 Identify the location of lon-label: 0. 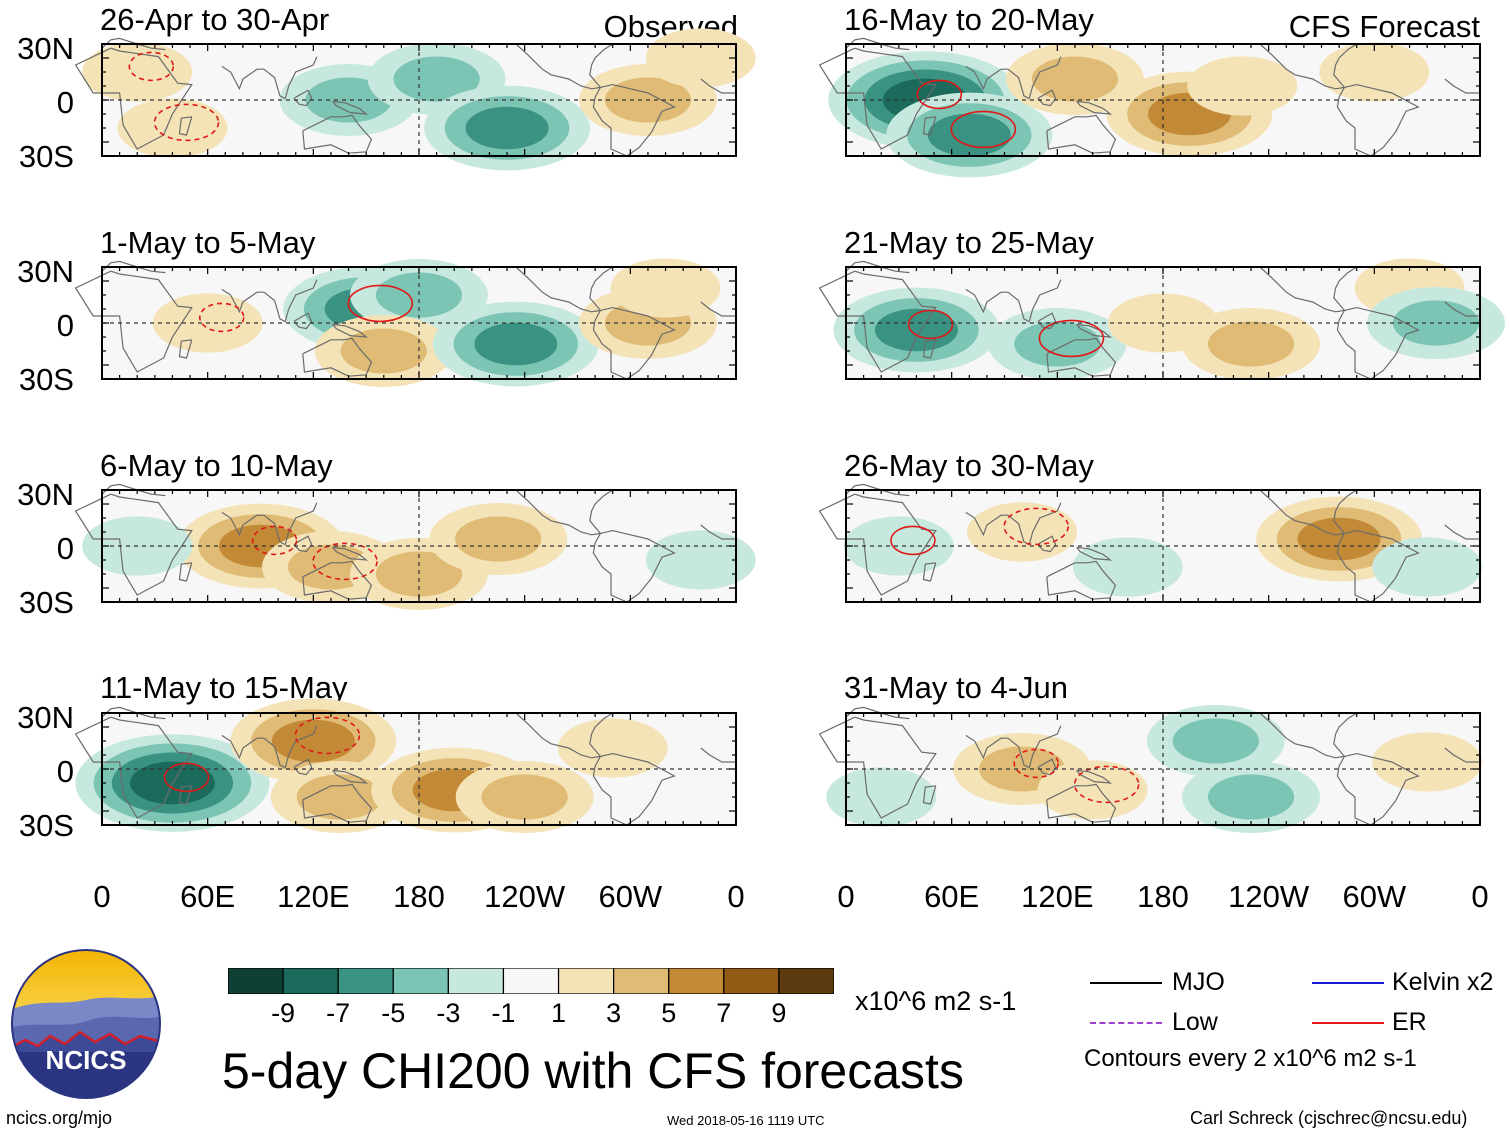
(102, 896).